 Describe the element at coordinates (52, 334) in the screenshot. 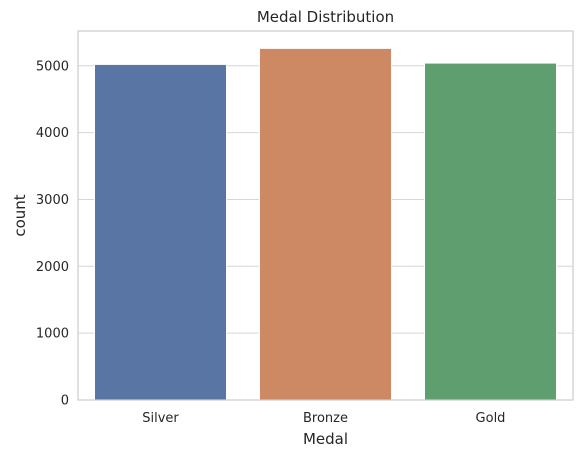

I see `y-tick-label: 1000` at that location.